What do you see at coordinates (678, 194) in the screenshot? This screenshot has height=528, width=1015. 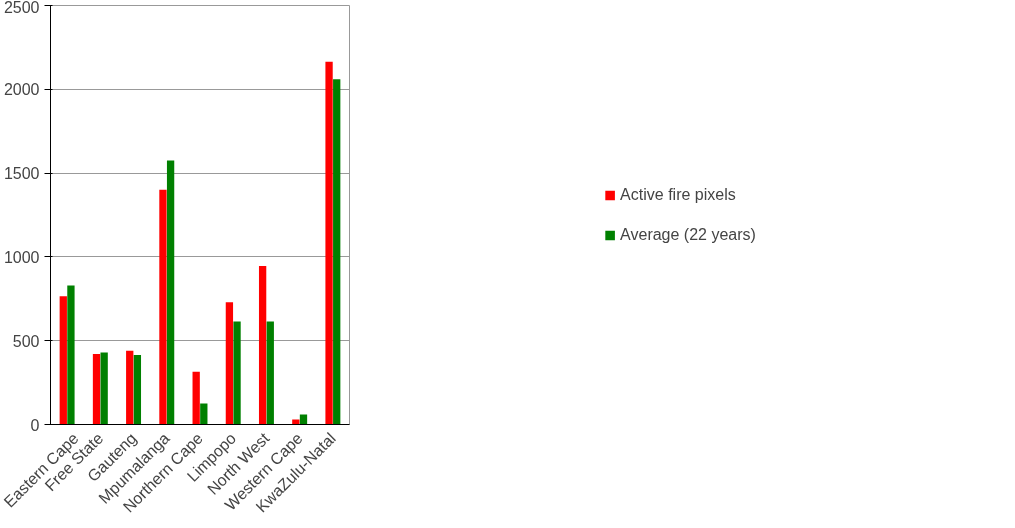 I see `legend-label: Active fire pixels` at bounding box center [678, 194].